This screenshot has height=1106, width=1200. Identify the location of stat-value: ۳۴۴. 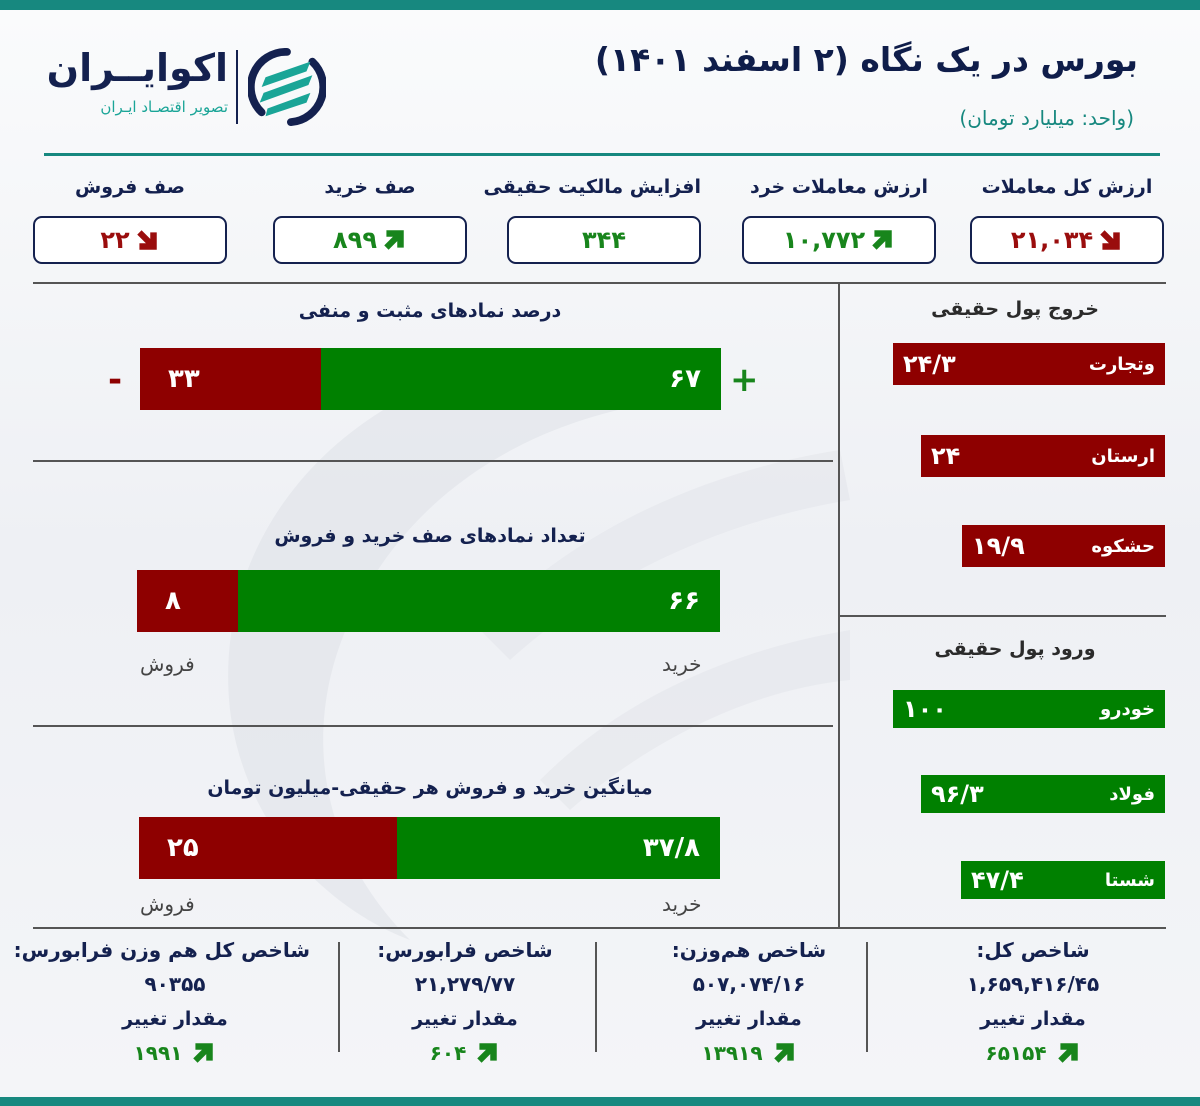
(604, 240).